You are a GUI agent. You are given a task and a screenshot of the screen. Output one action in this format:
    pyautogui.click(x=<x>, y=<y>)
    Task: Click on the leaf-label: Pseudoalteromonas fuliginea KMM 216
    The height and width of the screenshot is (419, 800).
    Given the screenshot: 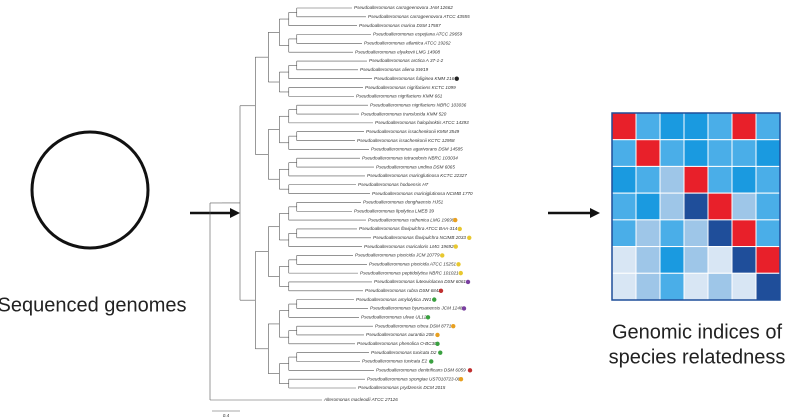 What is the action you would take?
    pyautogui.click(x=414, y=78)
    